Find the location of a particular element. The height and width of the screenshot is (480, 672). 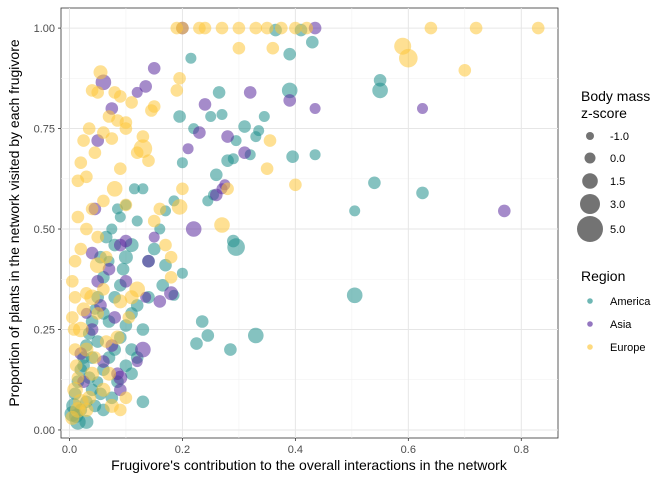

color-legend-title: Region is located at coordinates (603, 276).